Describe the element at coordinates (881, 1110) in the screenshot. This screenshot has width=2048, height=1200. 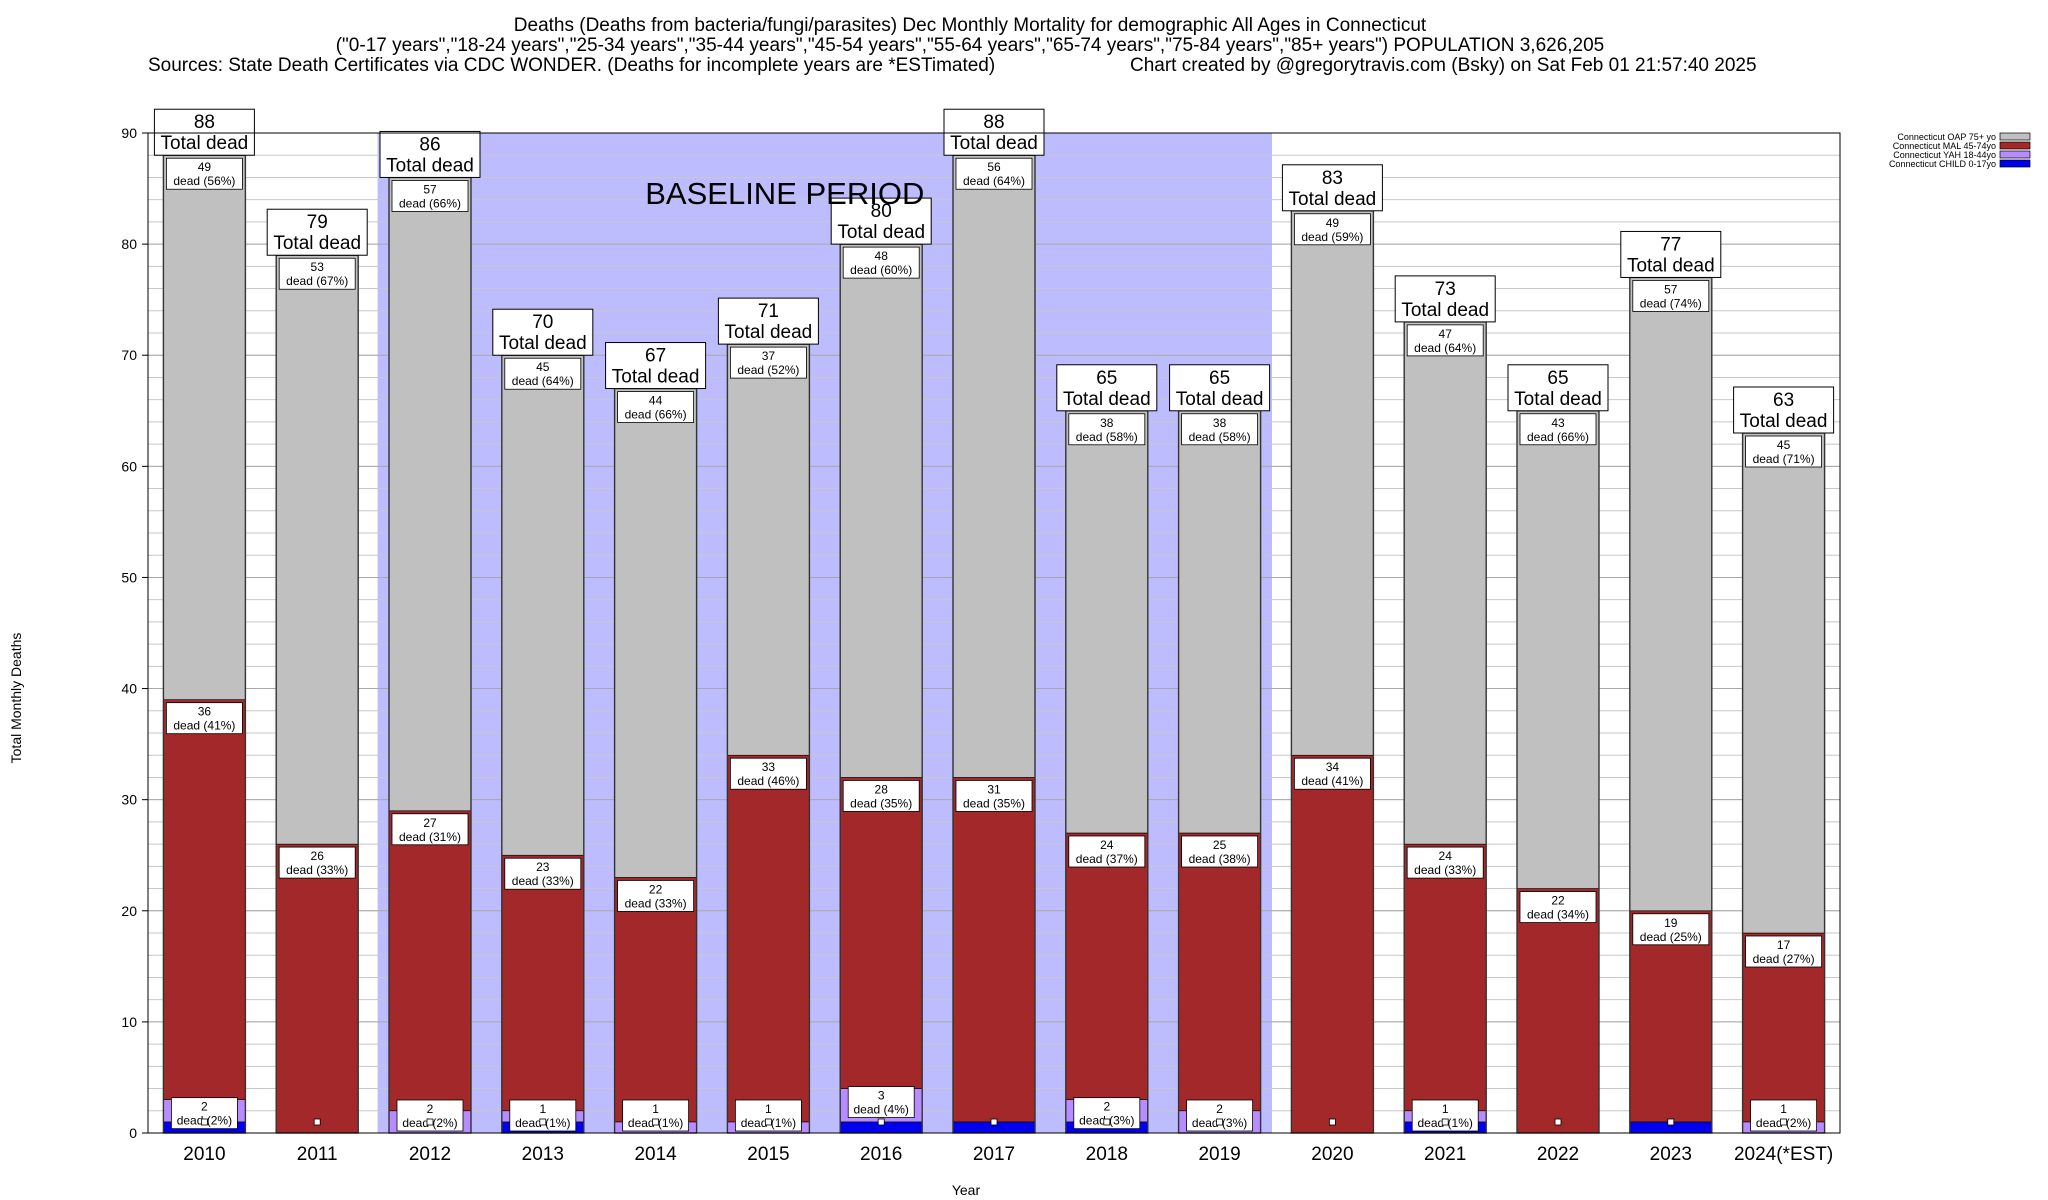
I see `yah-data-label-pct: dead (4%)` at that location.